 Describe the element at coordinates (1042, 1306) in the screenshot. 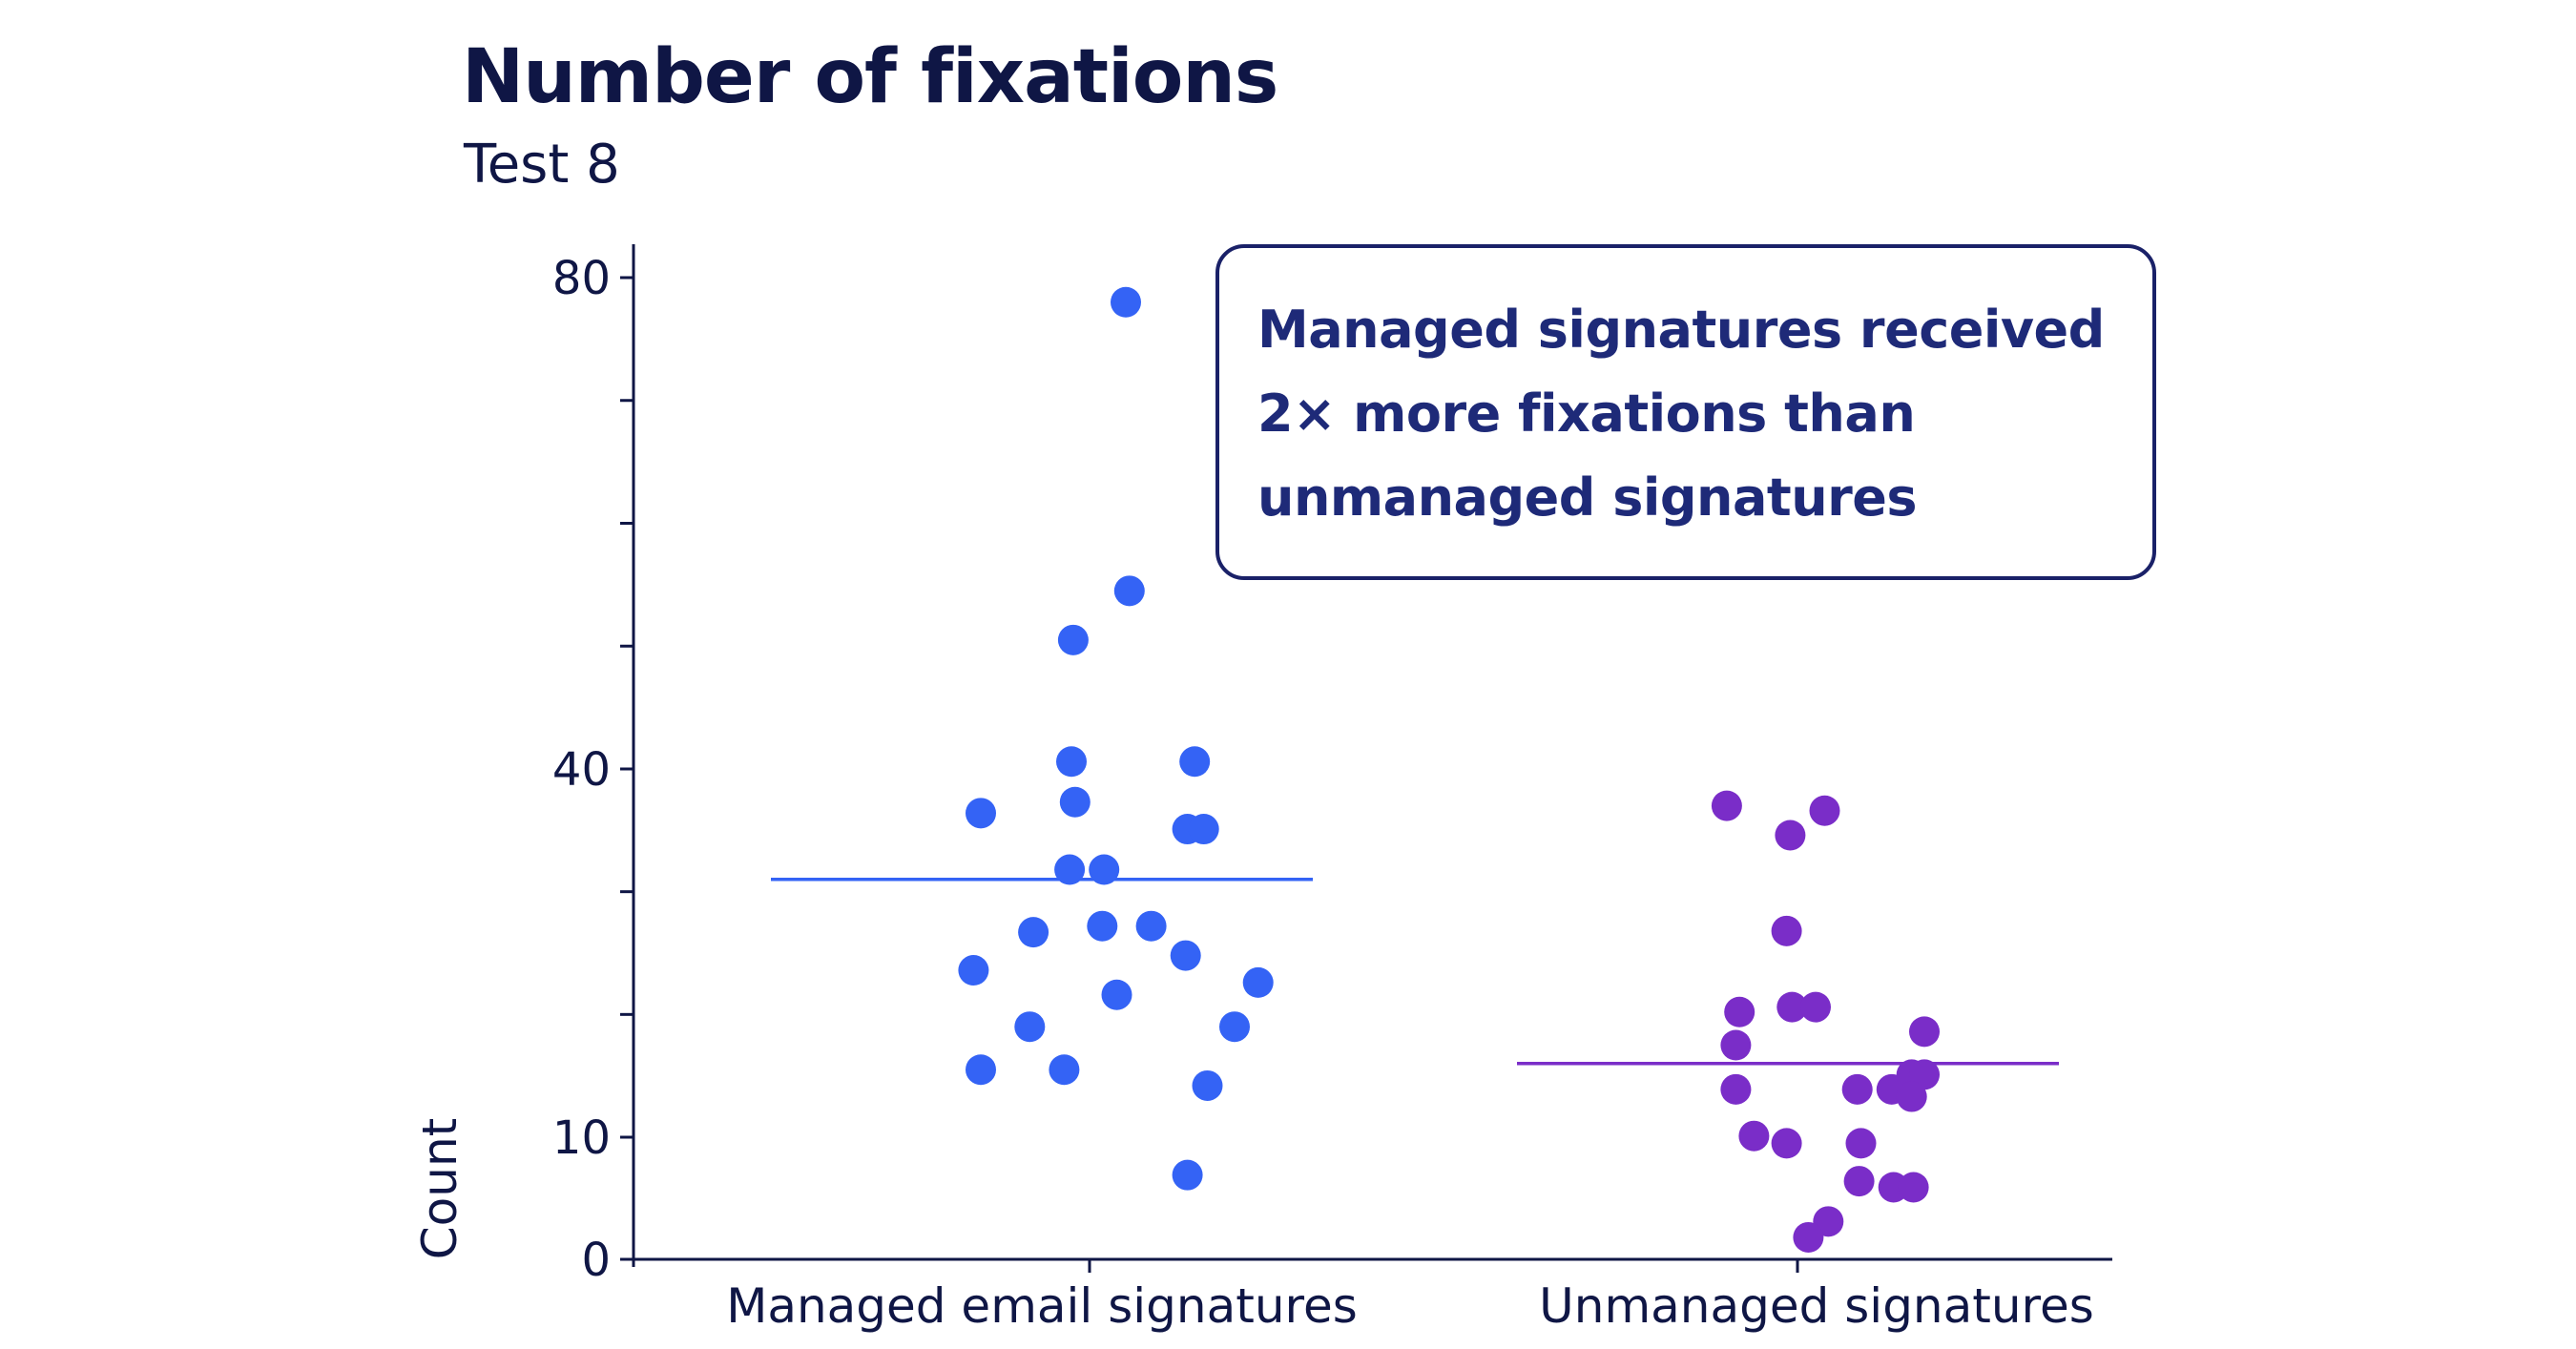

I see `x-tick-label: Managed email signatures` at that location.